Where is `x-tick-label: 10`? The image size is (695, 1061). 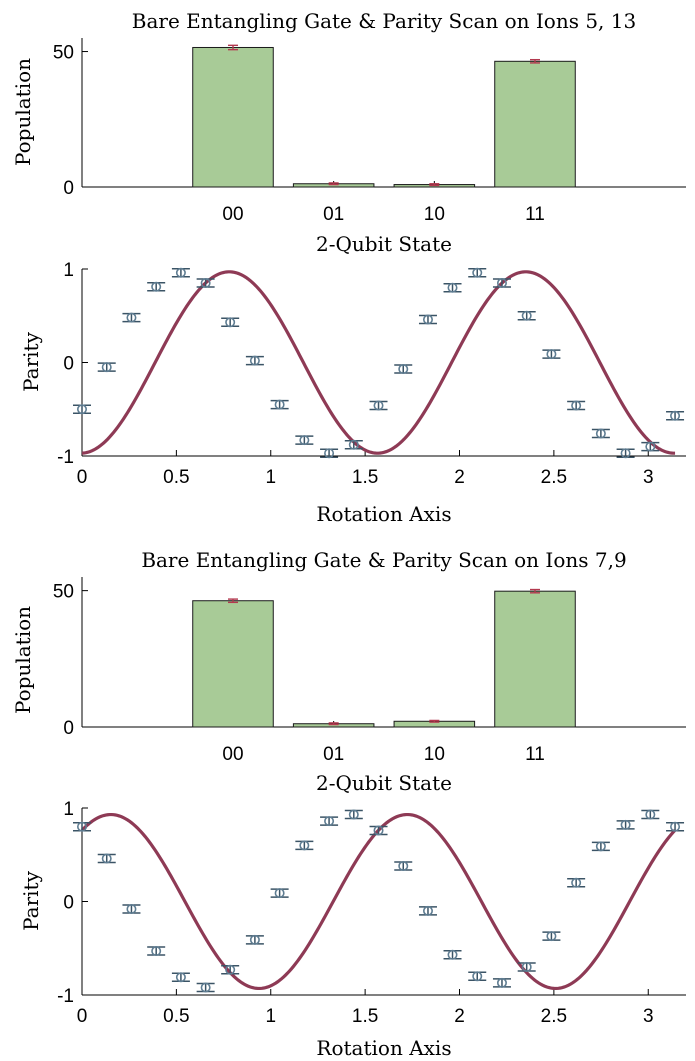
x-tick-label: 10 is located at coordinates (434, 754).